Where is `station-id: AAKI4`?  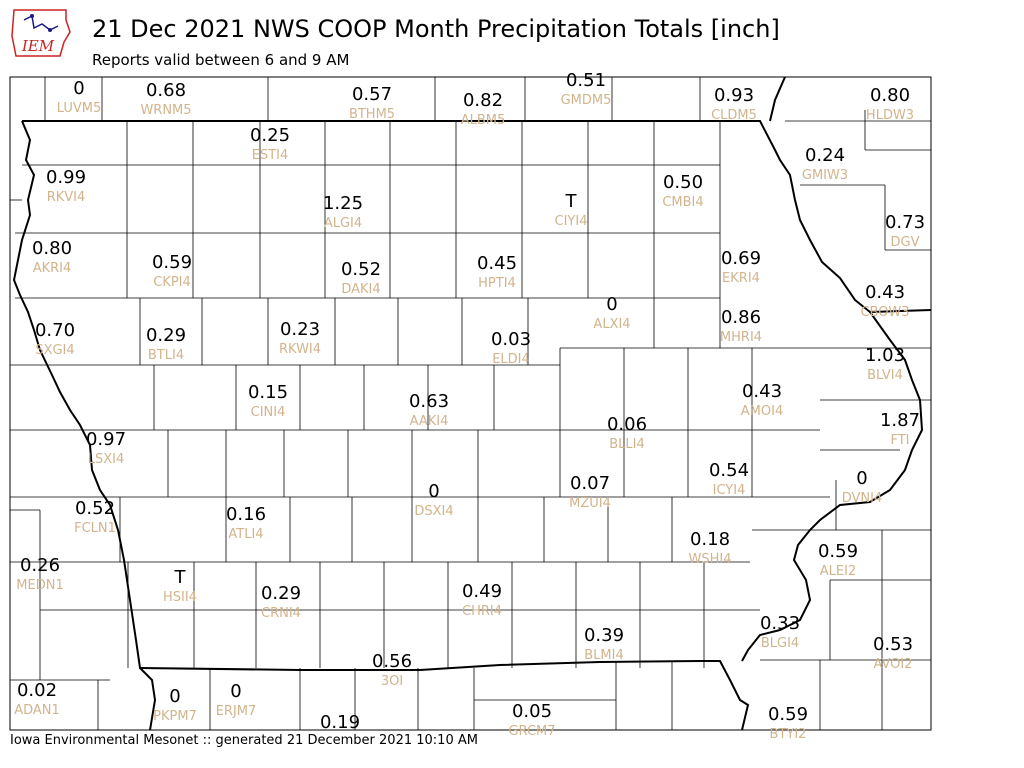
station-id: AAKI4 is located at coordinates (429, 421).